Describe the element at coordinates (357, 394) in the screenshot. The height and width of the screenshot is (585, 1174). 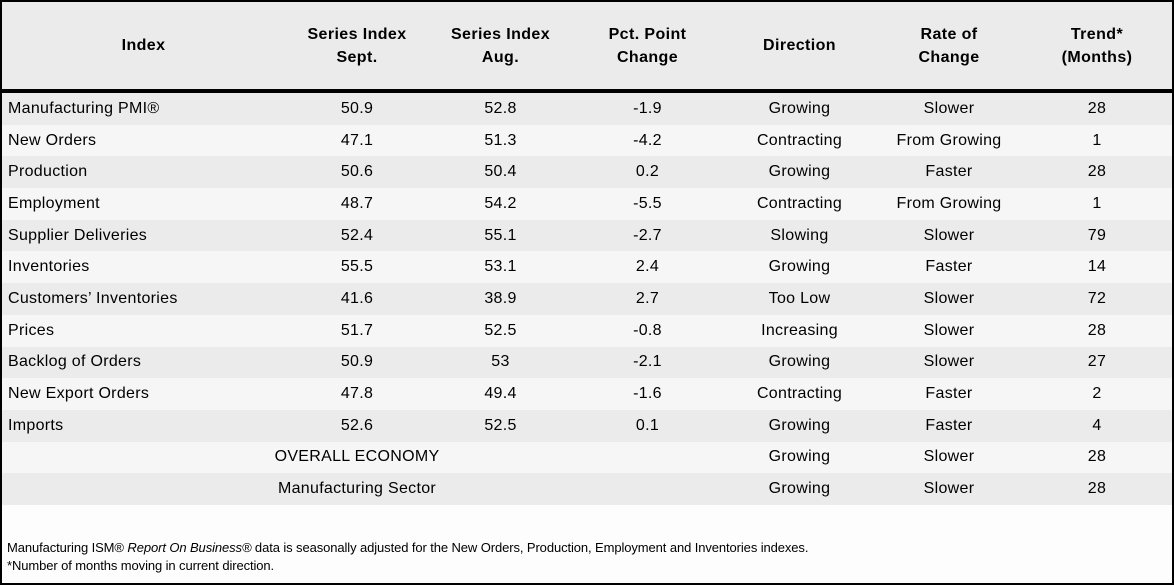
I see `sept-value-cell: 47.8` at that location.